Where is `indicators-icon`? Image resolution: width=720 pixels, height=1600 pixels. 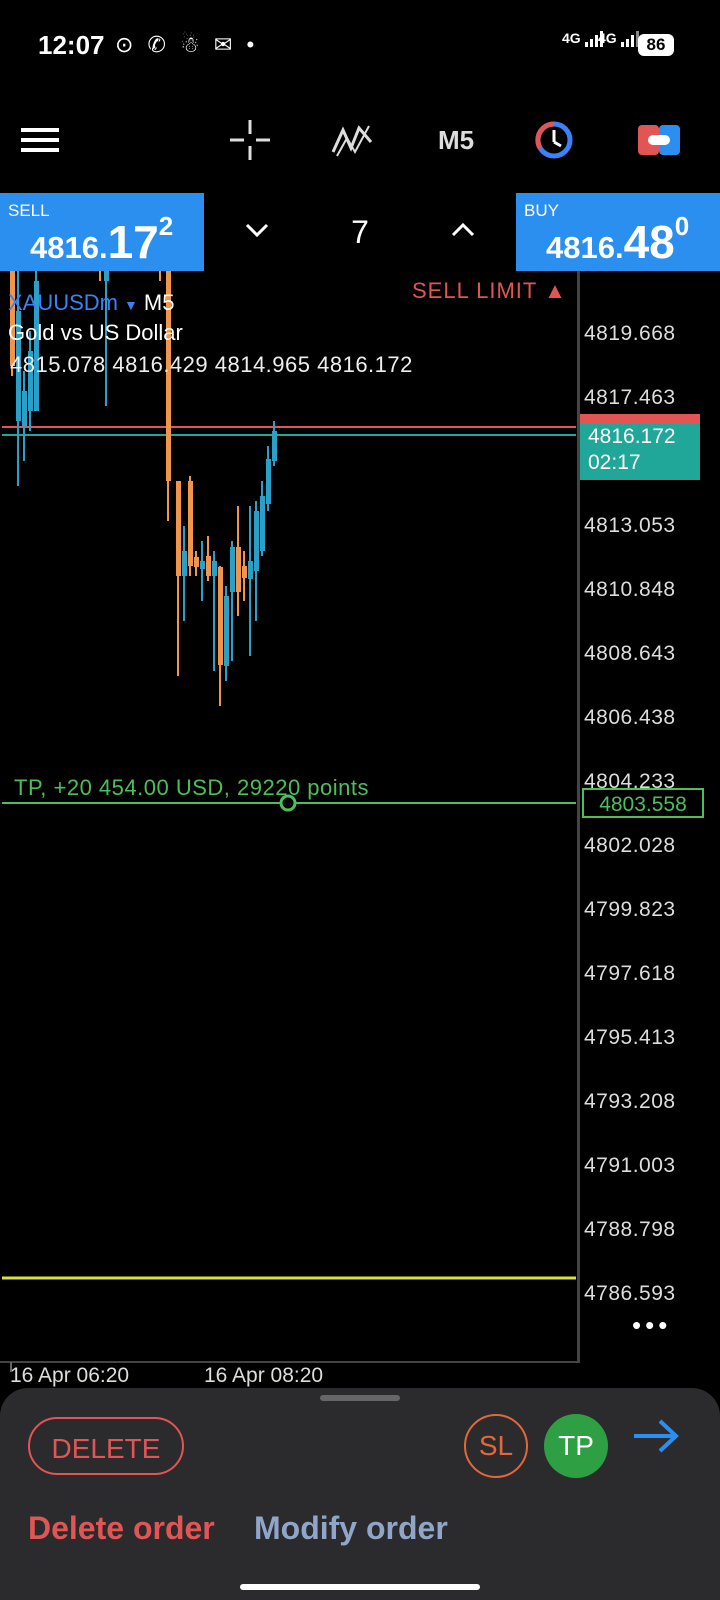
indicators-icon is located at coordinates (352, 140).